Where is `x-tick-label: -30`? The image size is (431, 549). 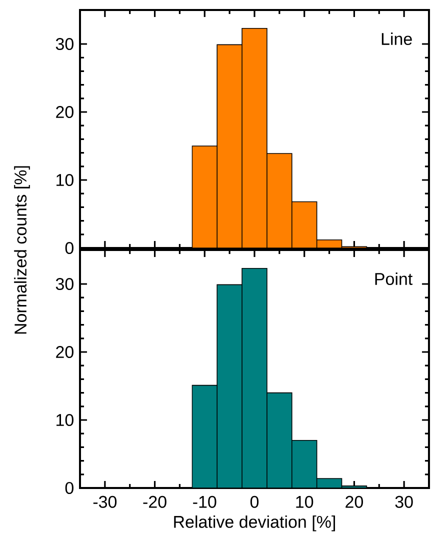
x-tick-label: -30 is located at coordinates (105, 502).